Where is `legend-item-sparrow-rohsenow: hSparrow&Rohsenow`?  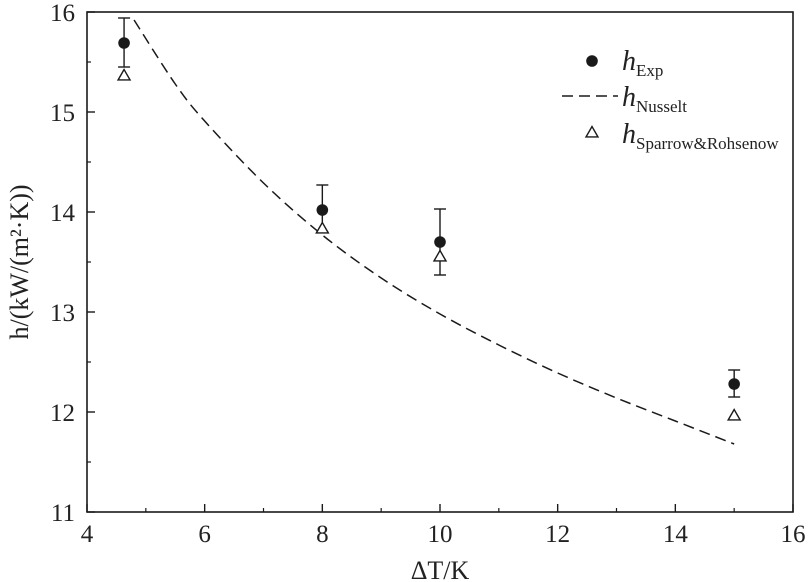
legend-item-sparrow-rohsenow: hSparrow&Rohsenow is located at coordinates (681, 136).